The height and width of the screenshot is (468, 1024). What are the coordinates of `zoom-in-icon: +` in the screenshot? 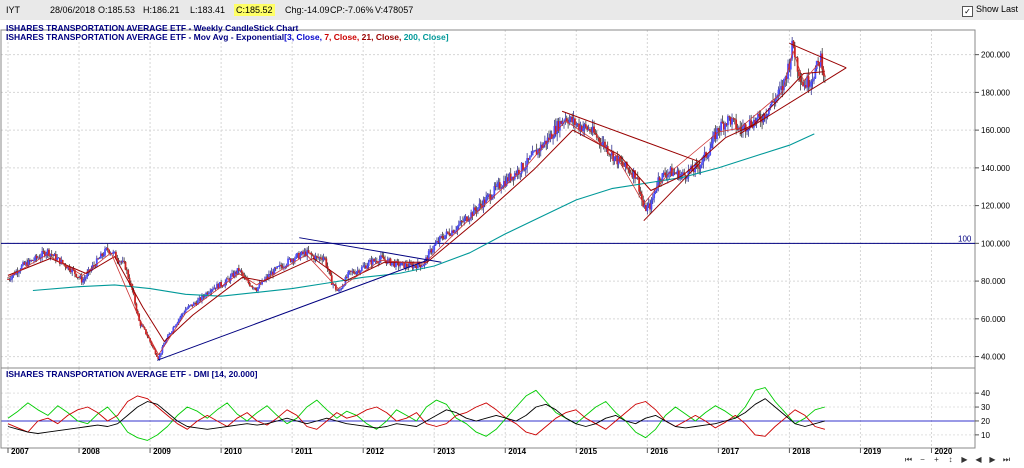 It's located at (936, 459).